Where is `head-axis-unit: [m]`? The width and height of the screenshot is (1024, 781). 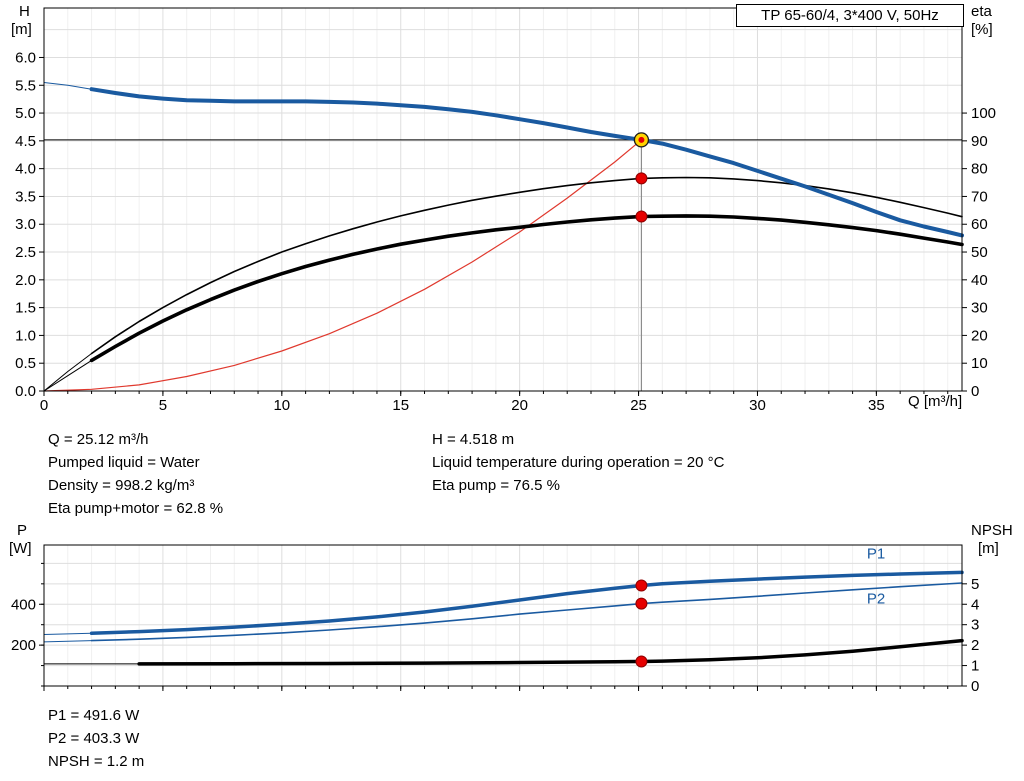 head-axis-unit: [m] is located at coordinates (21, 29).